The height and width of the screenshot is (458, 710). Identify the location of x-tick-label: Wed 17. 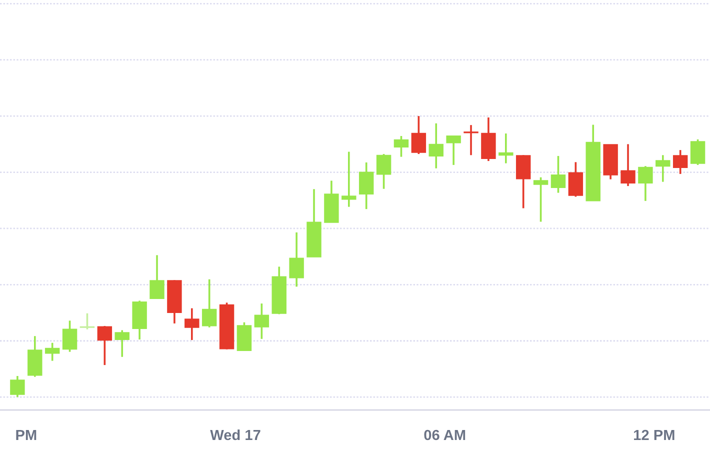
(235, 434).